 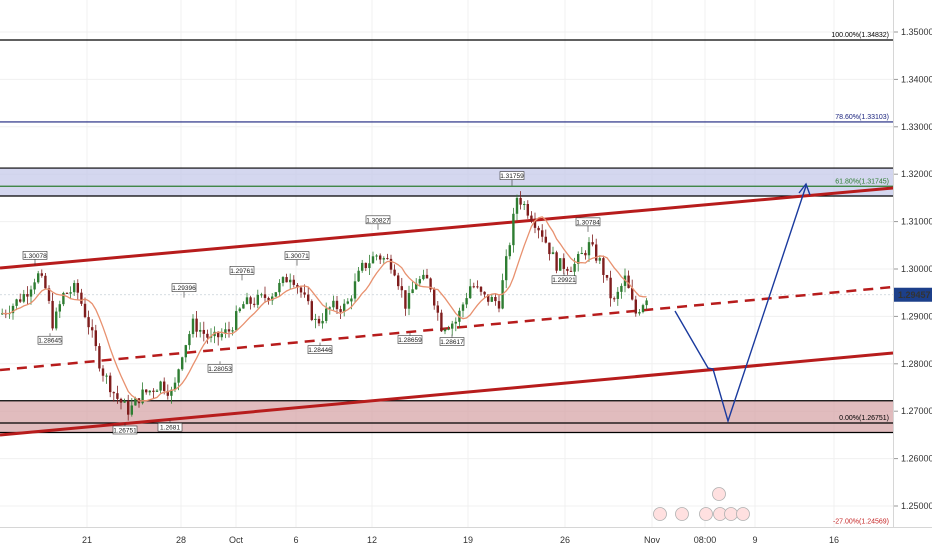 What do you see at coordinates (916, 79) in the screenshot?
I see `price-tick-label: 1.34000` at bounding box center [916, 79].